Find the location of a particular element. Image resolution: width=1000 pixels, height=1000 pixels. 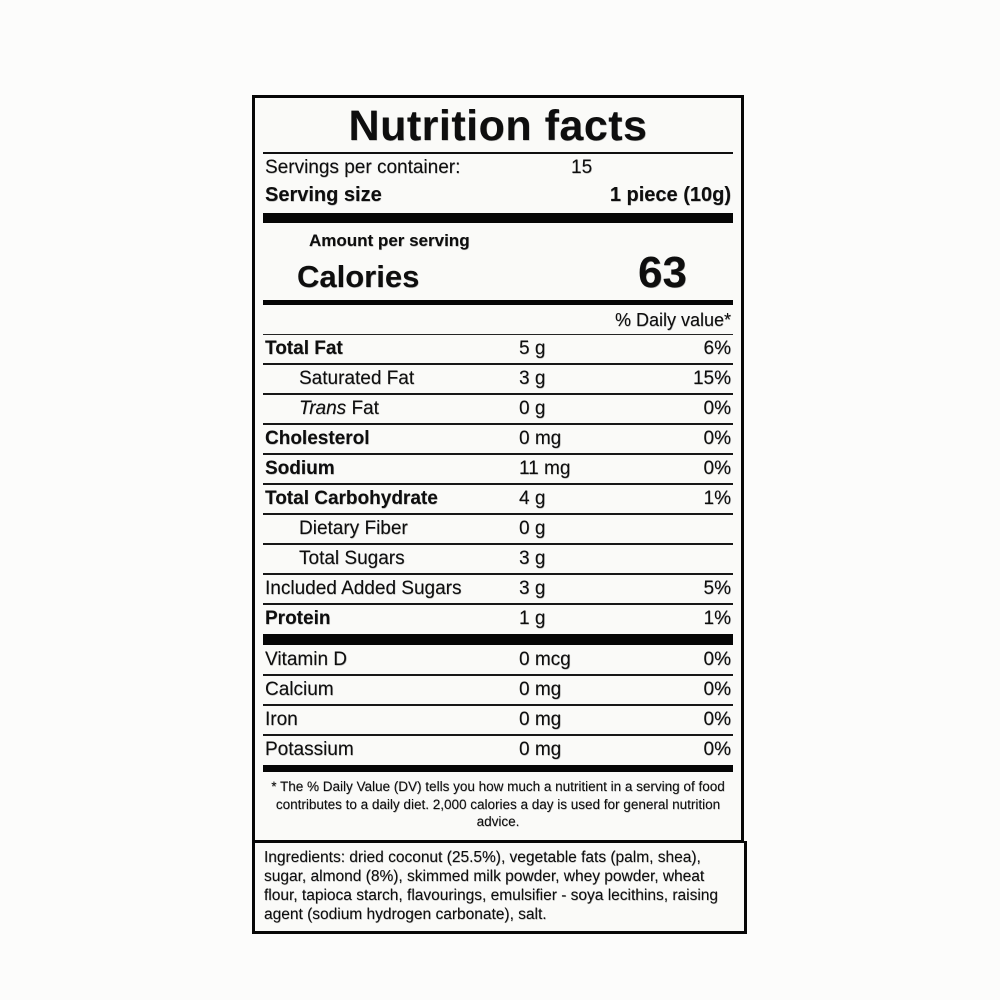

nutrient-row-total-sugars: Total Sugars 3 g is located at coordinates (498, 558).